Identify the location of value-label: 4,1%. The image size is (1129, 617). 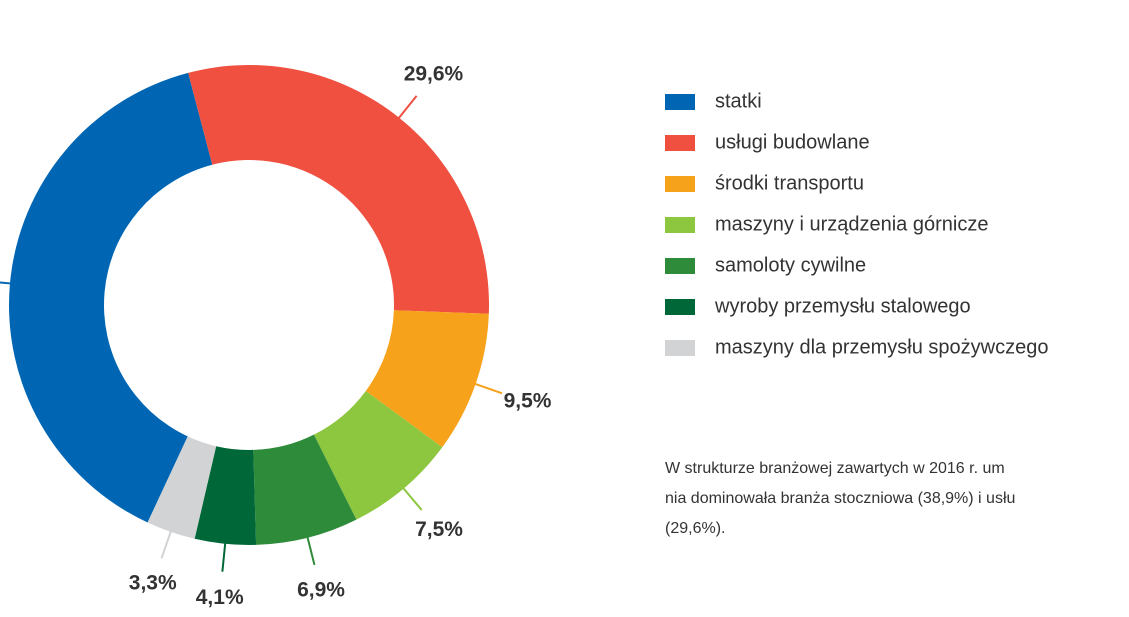
(220, 597).